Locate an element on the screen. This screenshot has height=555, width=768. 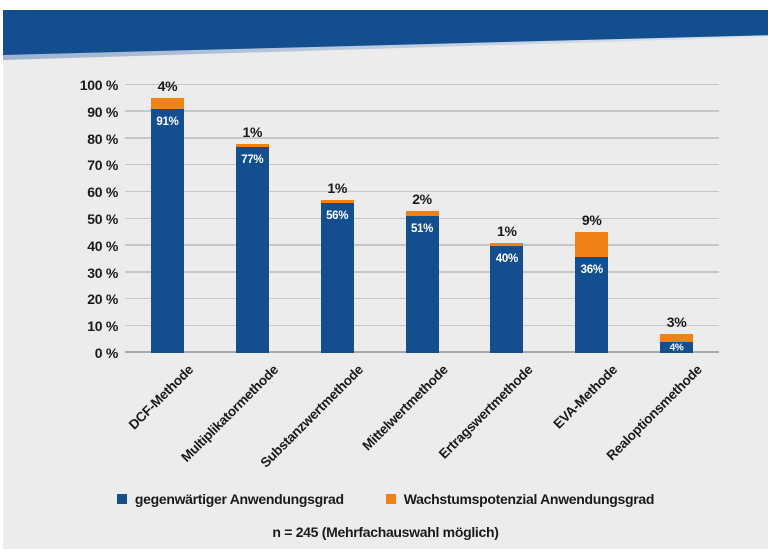
bar-segment-current: 36% is located at coordinates (592, 304).